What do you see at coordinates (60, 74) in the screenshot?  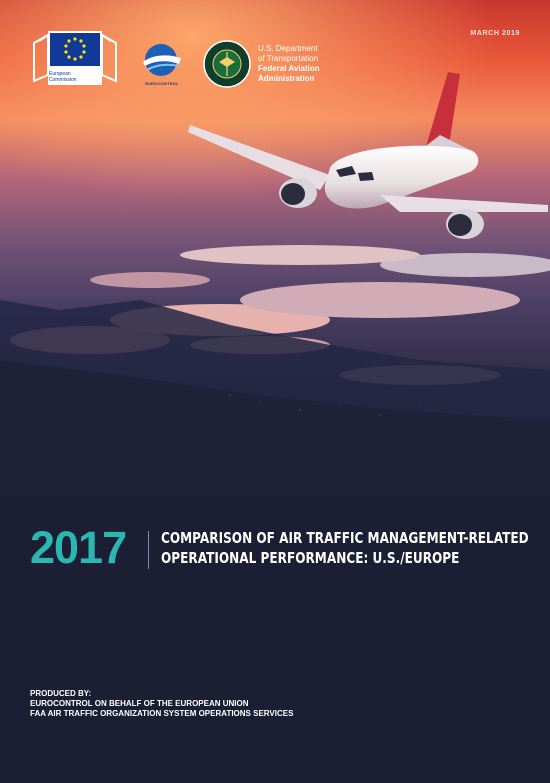 I see `ec-label-line1: European` at bounding box center [60, 74].